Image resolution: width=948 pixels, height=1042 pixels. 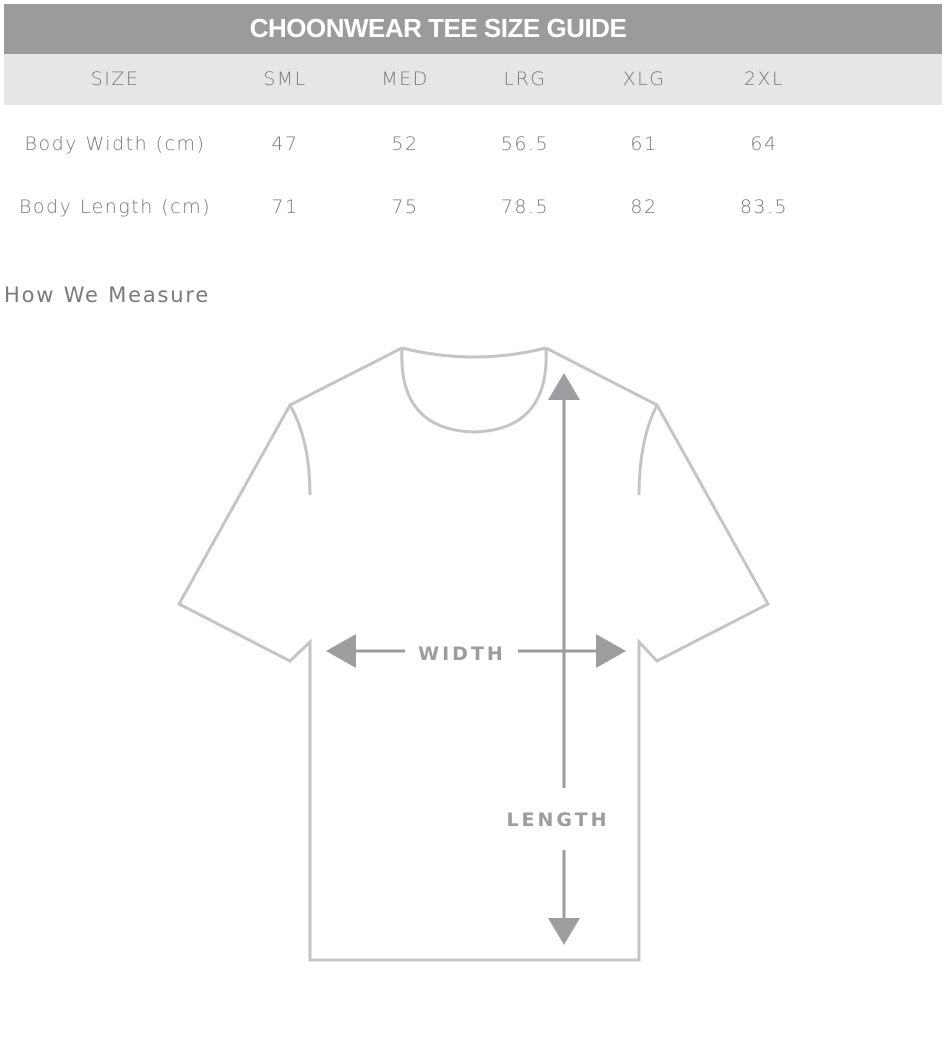 What do you see at coordinates (285, 144) in the screenshot?
I see `value-cell: 47` at bounding box center [285, 144].